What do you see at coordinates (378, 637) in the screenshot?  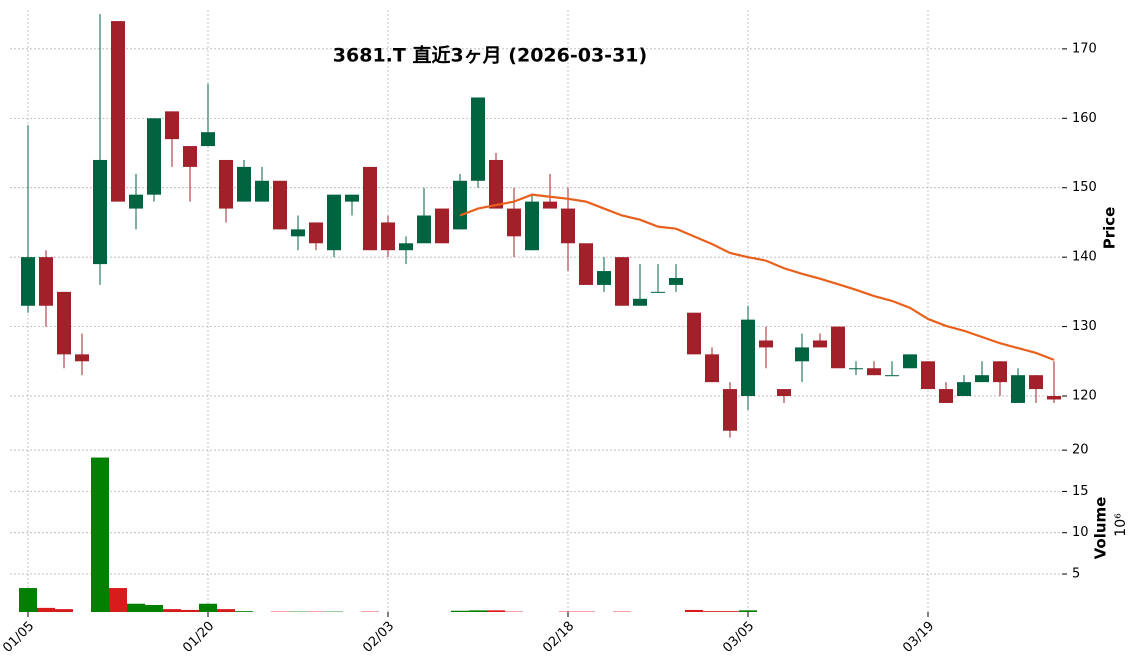 I see `x-tick-label: 02/03` at bounding box center [378, 637].